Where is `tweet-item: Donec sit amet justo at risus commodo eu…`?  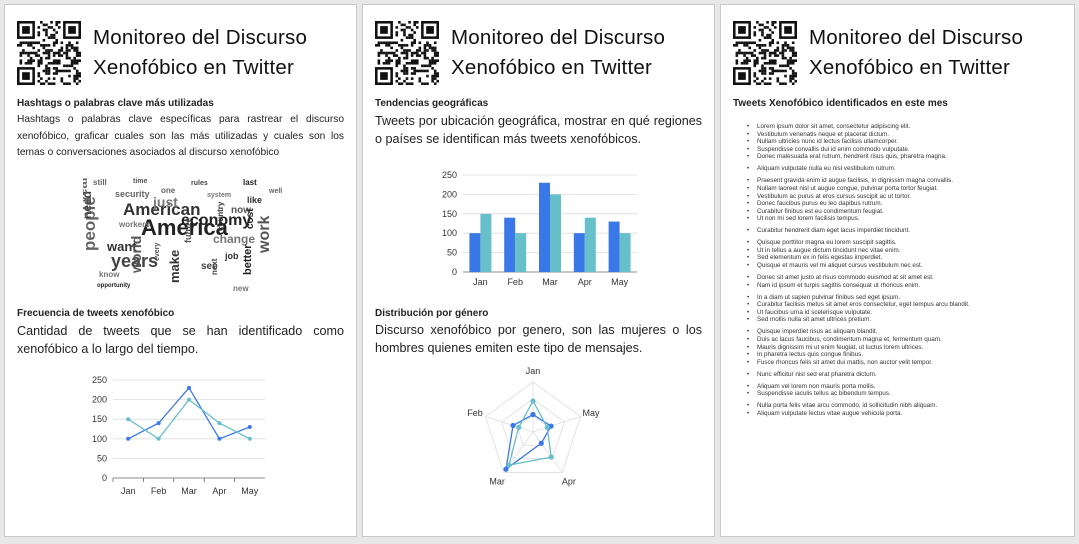 tweet-item: Donec sit amet justo at risus commodo eu… is located at coordinates (905, 278).